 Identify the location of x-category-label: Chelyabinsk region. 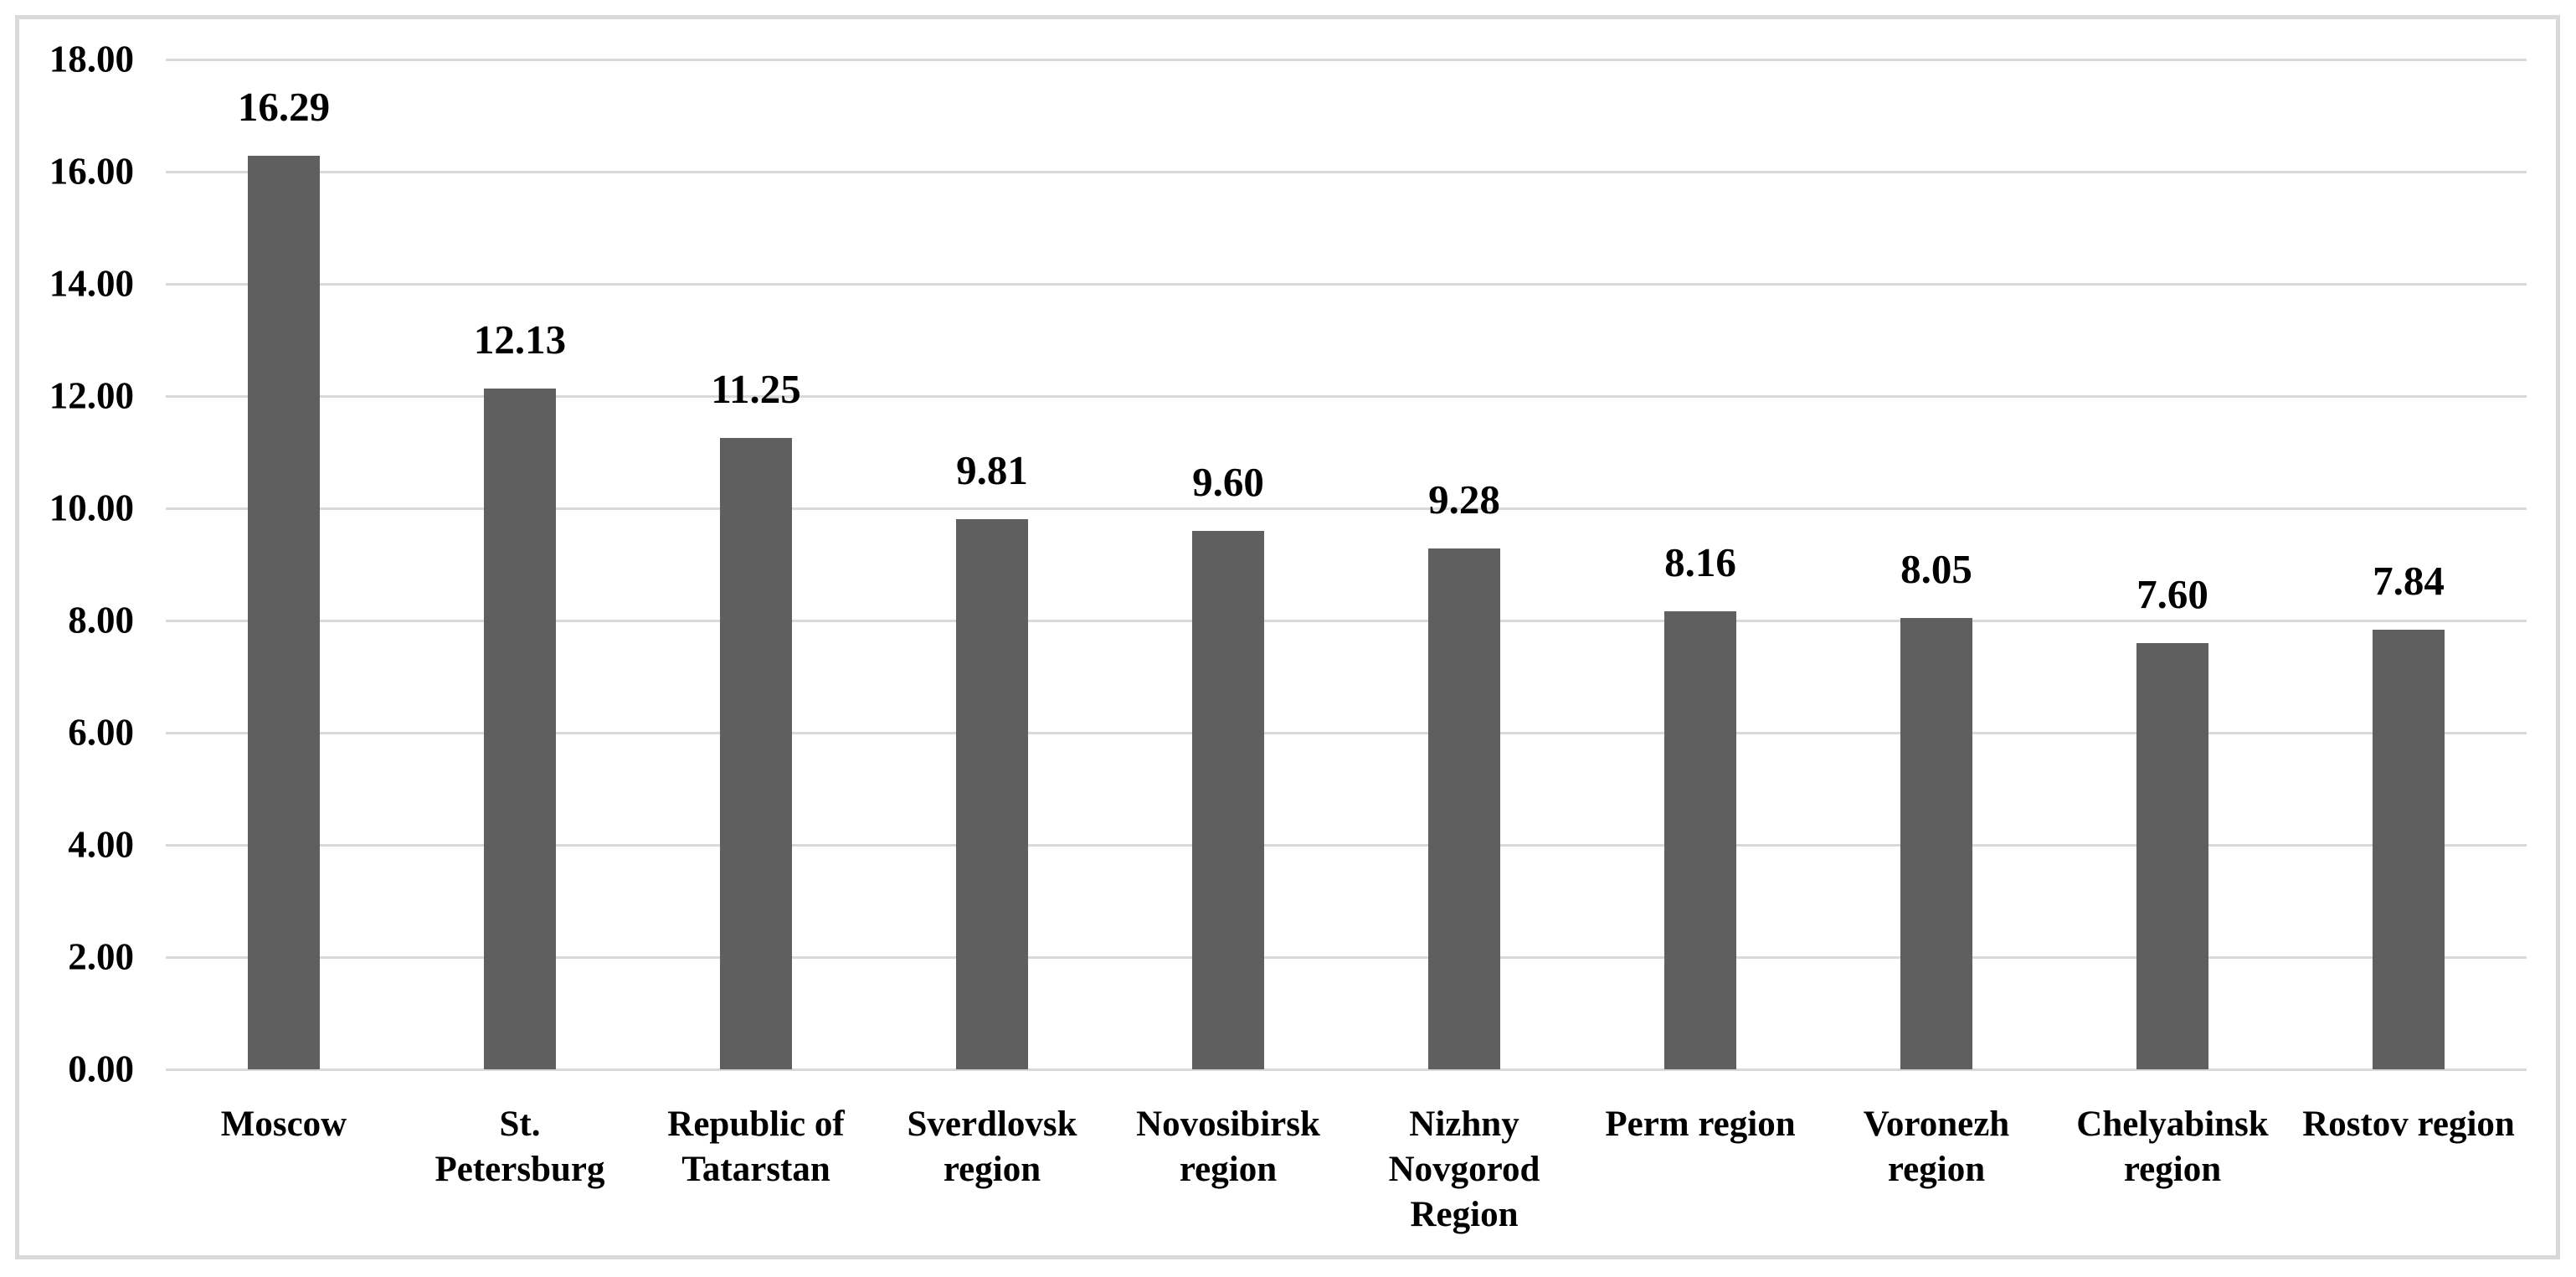
(2173, 1147).